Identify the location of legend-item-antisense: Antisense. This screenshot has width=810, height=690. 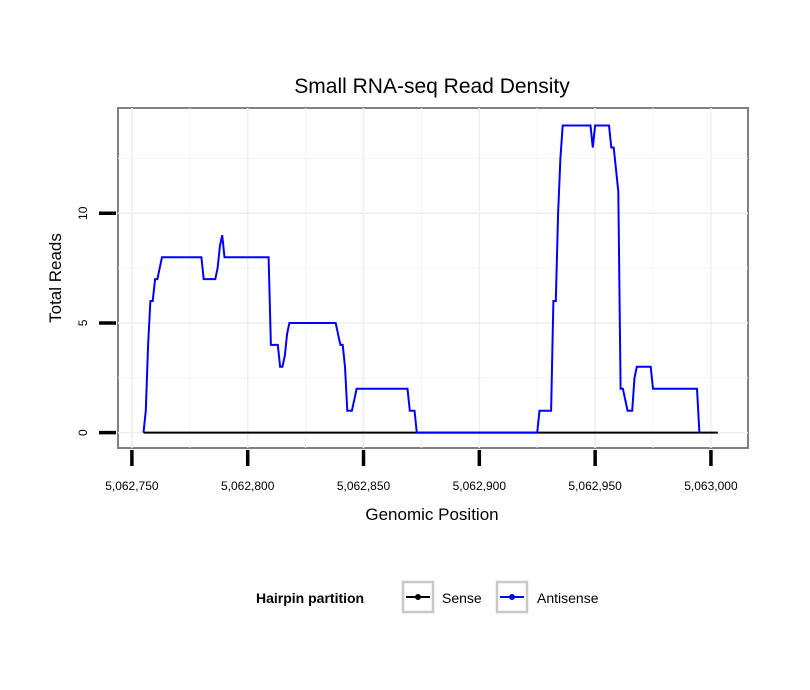
(547, 597).